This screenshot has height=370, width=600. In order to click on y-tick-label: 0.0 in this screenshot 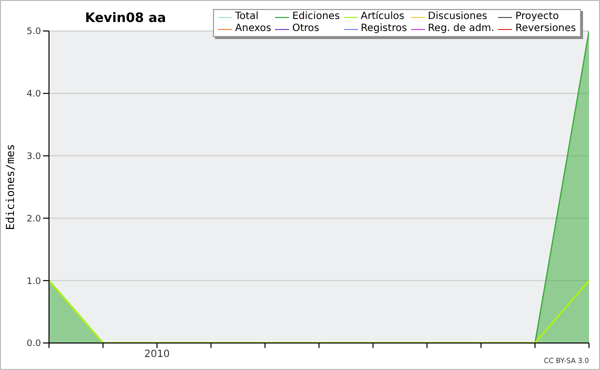, I will do `click(34, 344)`.